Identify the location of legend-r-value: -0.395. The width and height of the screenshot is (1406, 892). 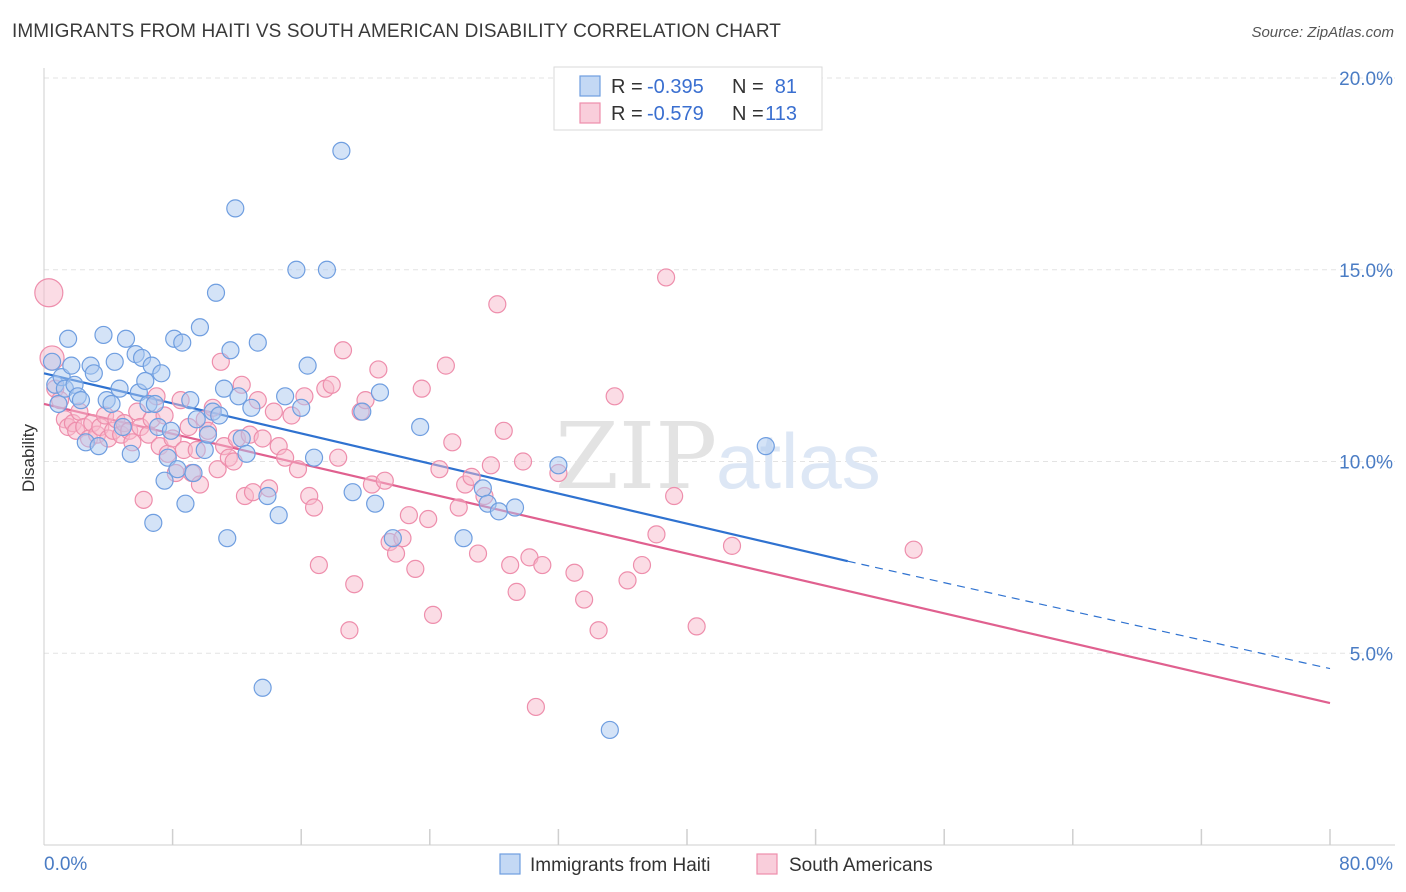
(675, 87).